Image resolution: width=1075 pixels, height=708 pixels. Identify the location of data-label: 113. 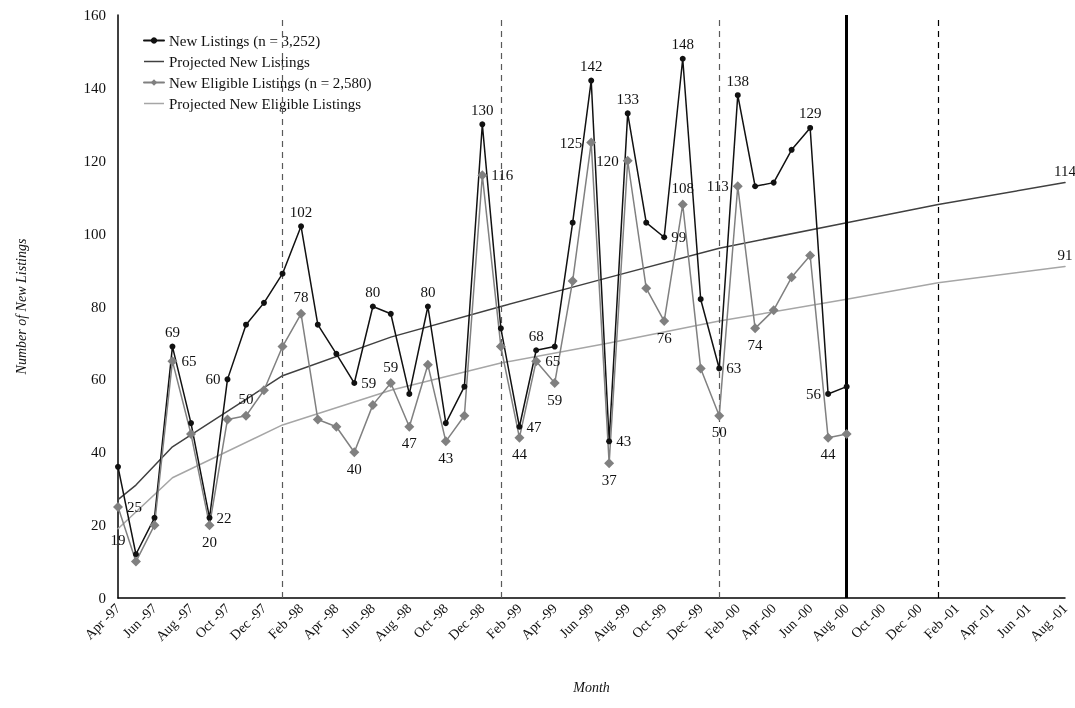
(717, 186).